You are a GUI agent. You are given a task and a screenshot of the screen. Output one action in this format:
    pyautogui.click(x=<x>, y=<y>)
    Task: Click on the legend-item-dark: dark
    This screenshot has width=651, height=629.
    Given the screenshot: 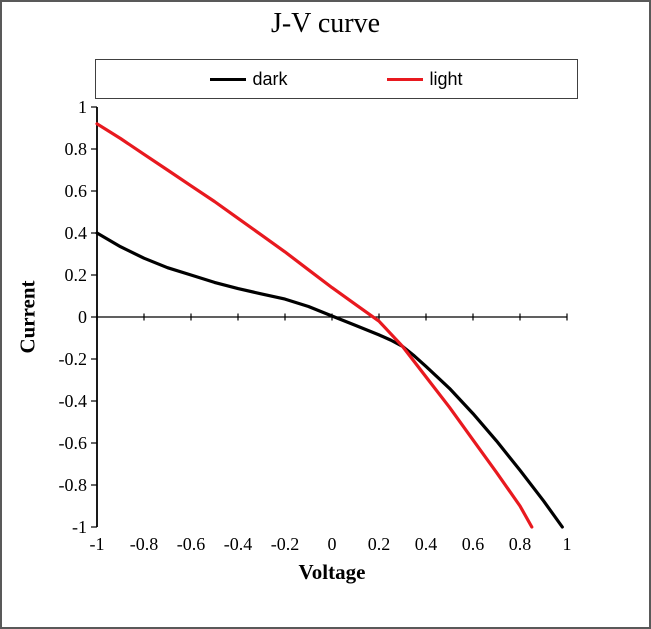 What is the action you would take?
    pyautogui.click(x=248, y=79)
    